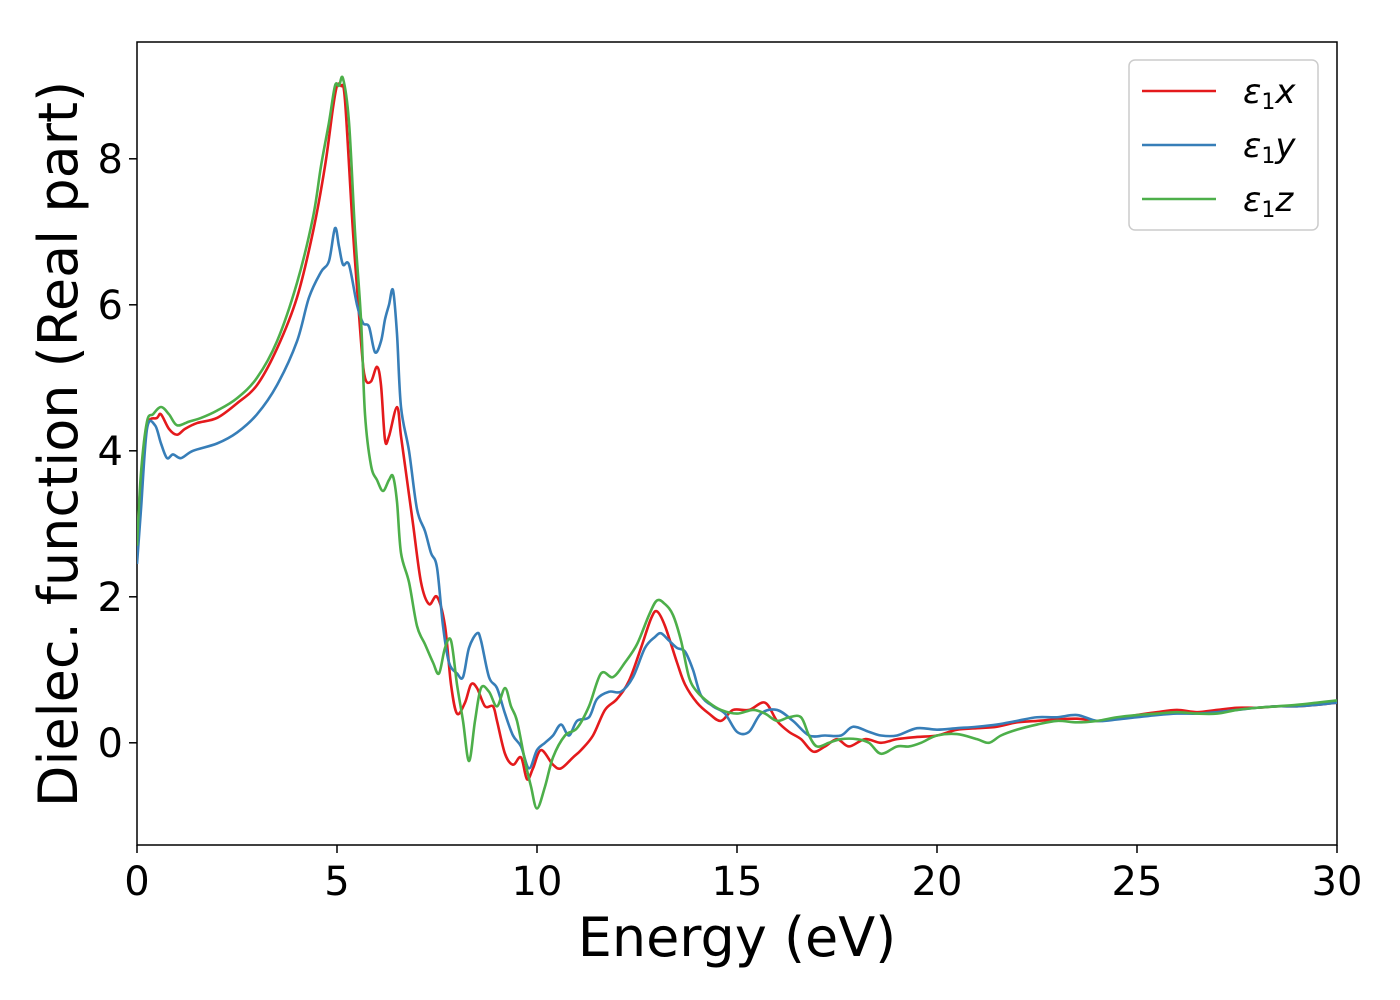 This screenshot has width=1400, height=1000. I want to click on y-tick-label: 6, so click(110, 306).